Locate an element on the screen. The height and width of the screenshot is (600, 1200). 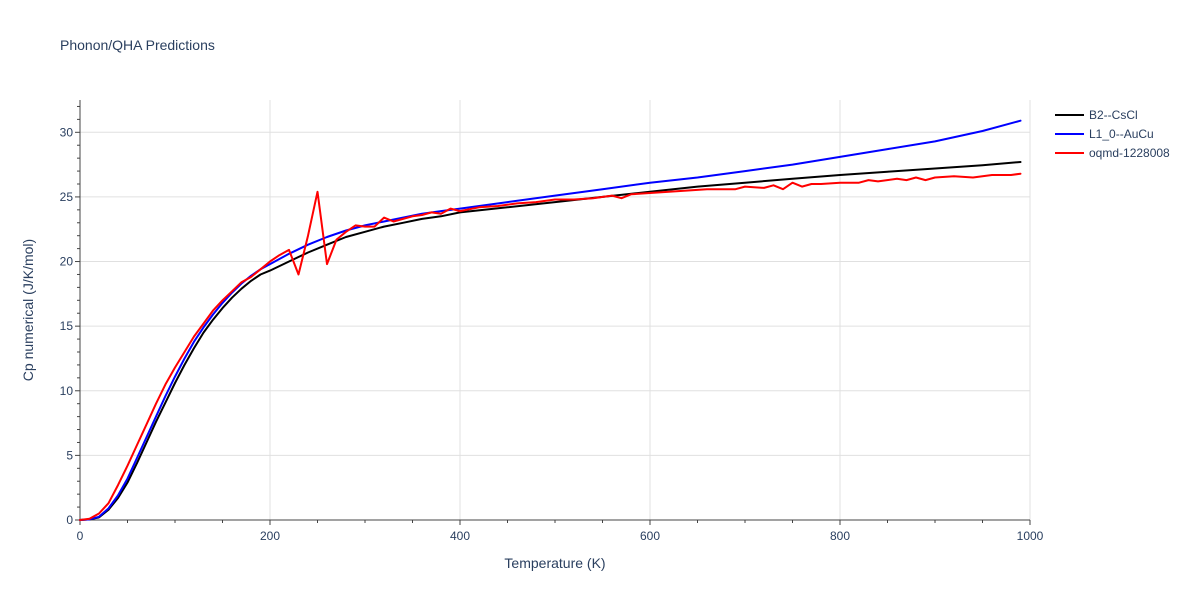
x-axis-title: Temperature (K) is located at coordinates (554, 563).